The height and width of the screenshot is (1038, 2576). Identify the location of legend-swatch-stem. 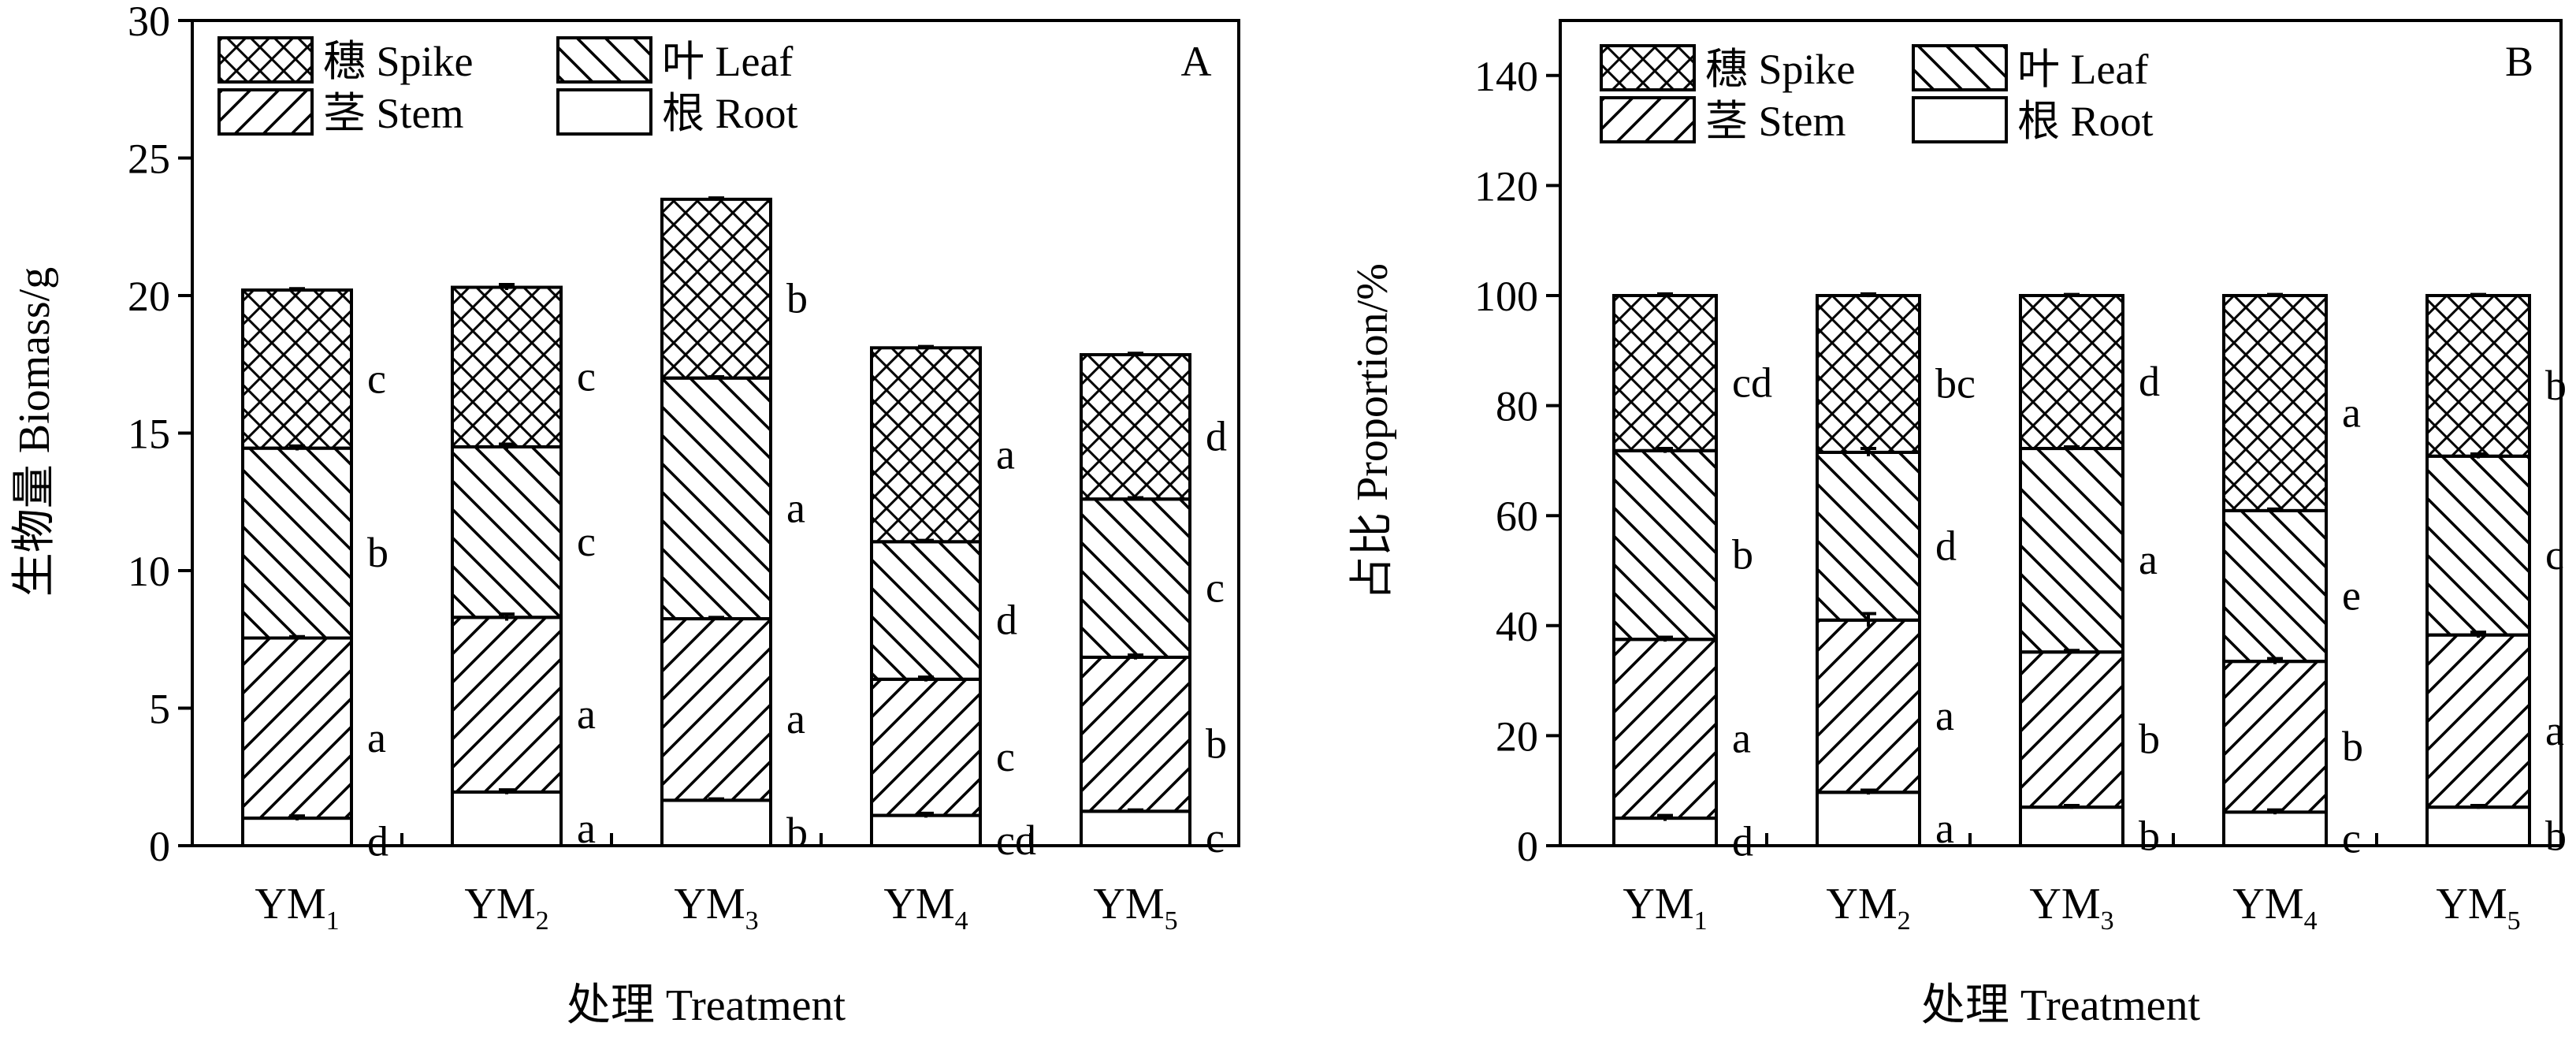
(1648, 119).